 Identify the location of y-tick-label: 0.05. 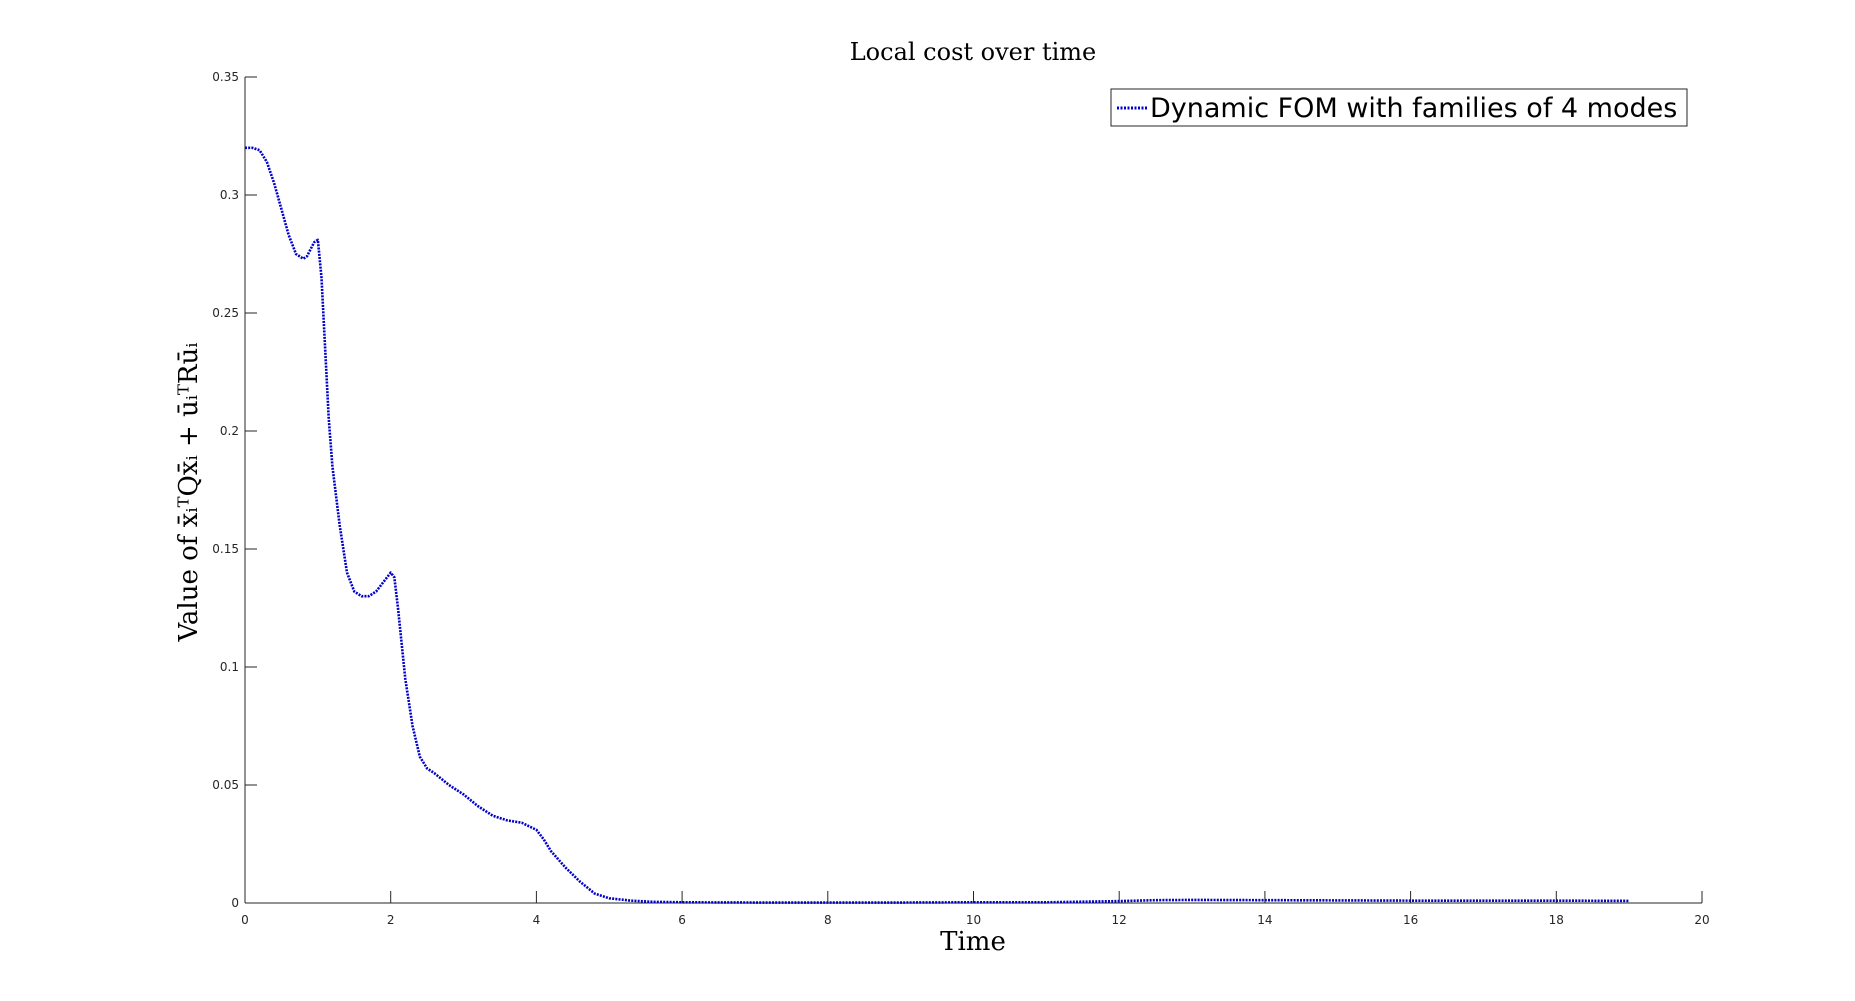
(225, 785).